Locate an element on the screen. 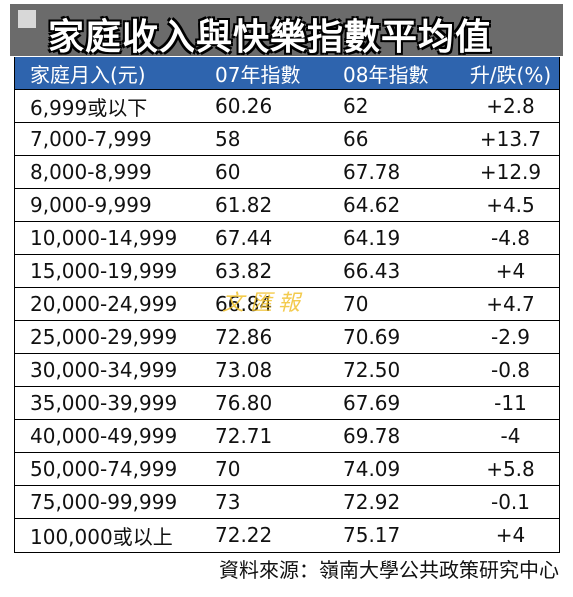  table-cell: +5.8 is located at coordinates (510, 469).